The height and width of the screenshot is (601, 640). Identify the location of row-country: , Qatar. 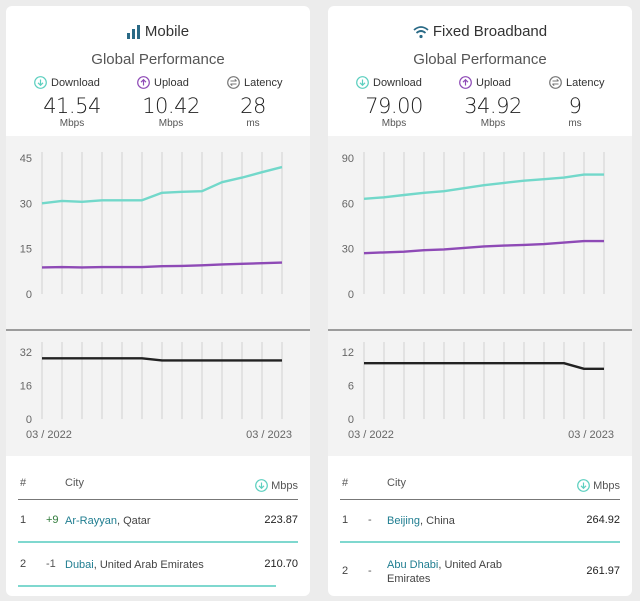
(133, 521).